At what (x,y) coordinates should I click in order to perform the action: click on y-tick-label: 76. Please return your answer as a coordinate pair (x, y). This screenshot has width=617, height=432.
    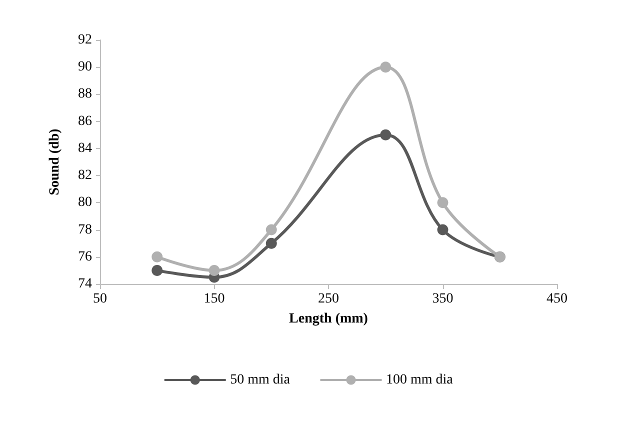
    Looking at the image, I should click on (85, 256).